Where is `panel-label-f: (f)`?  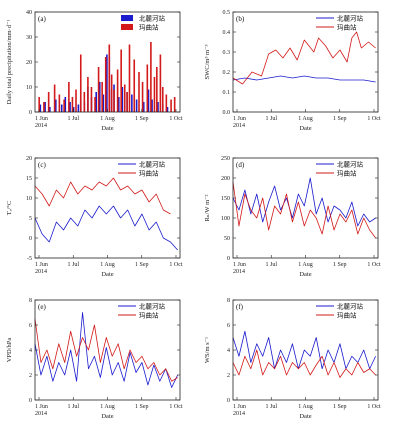 panel-label-f: (f) is located at coordinates (240, 307).